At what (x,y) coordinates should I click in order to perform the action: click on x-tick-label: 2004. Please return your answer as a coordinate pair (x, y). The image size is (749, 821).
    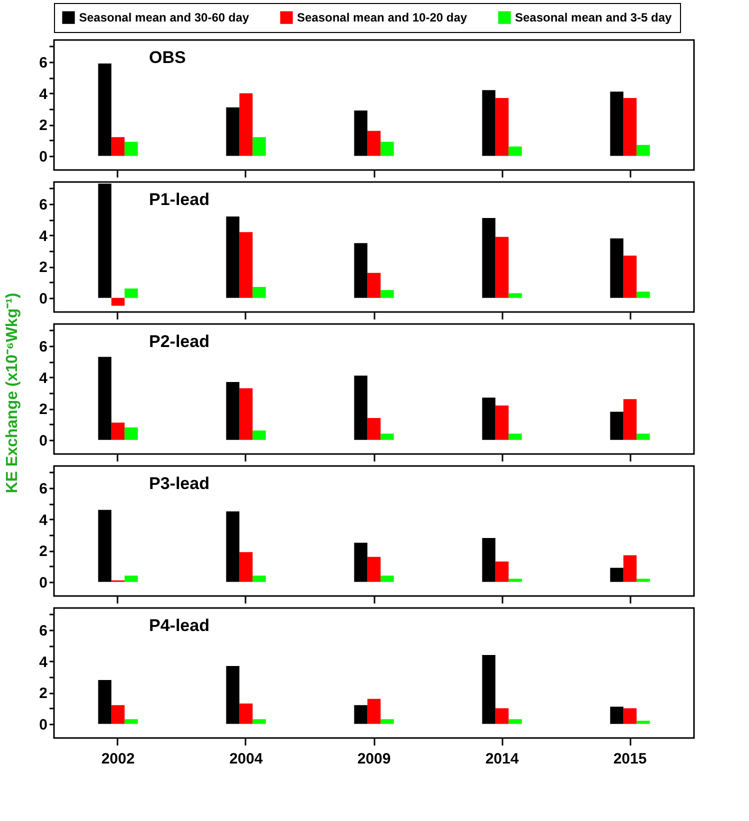
    Looking at the image, I should click on (246, 759).